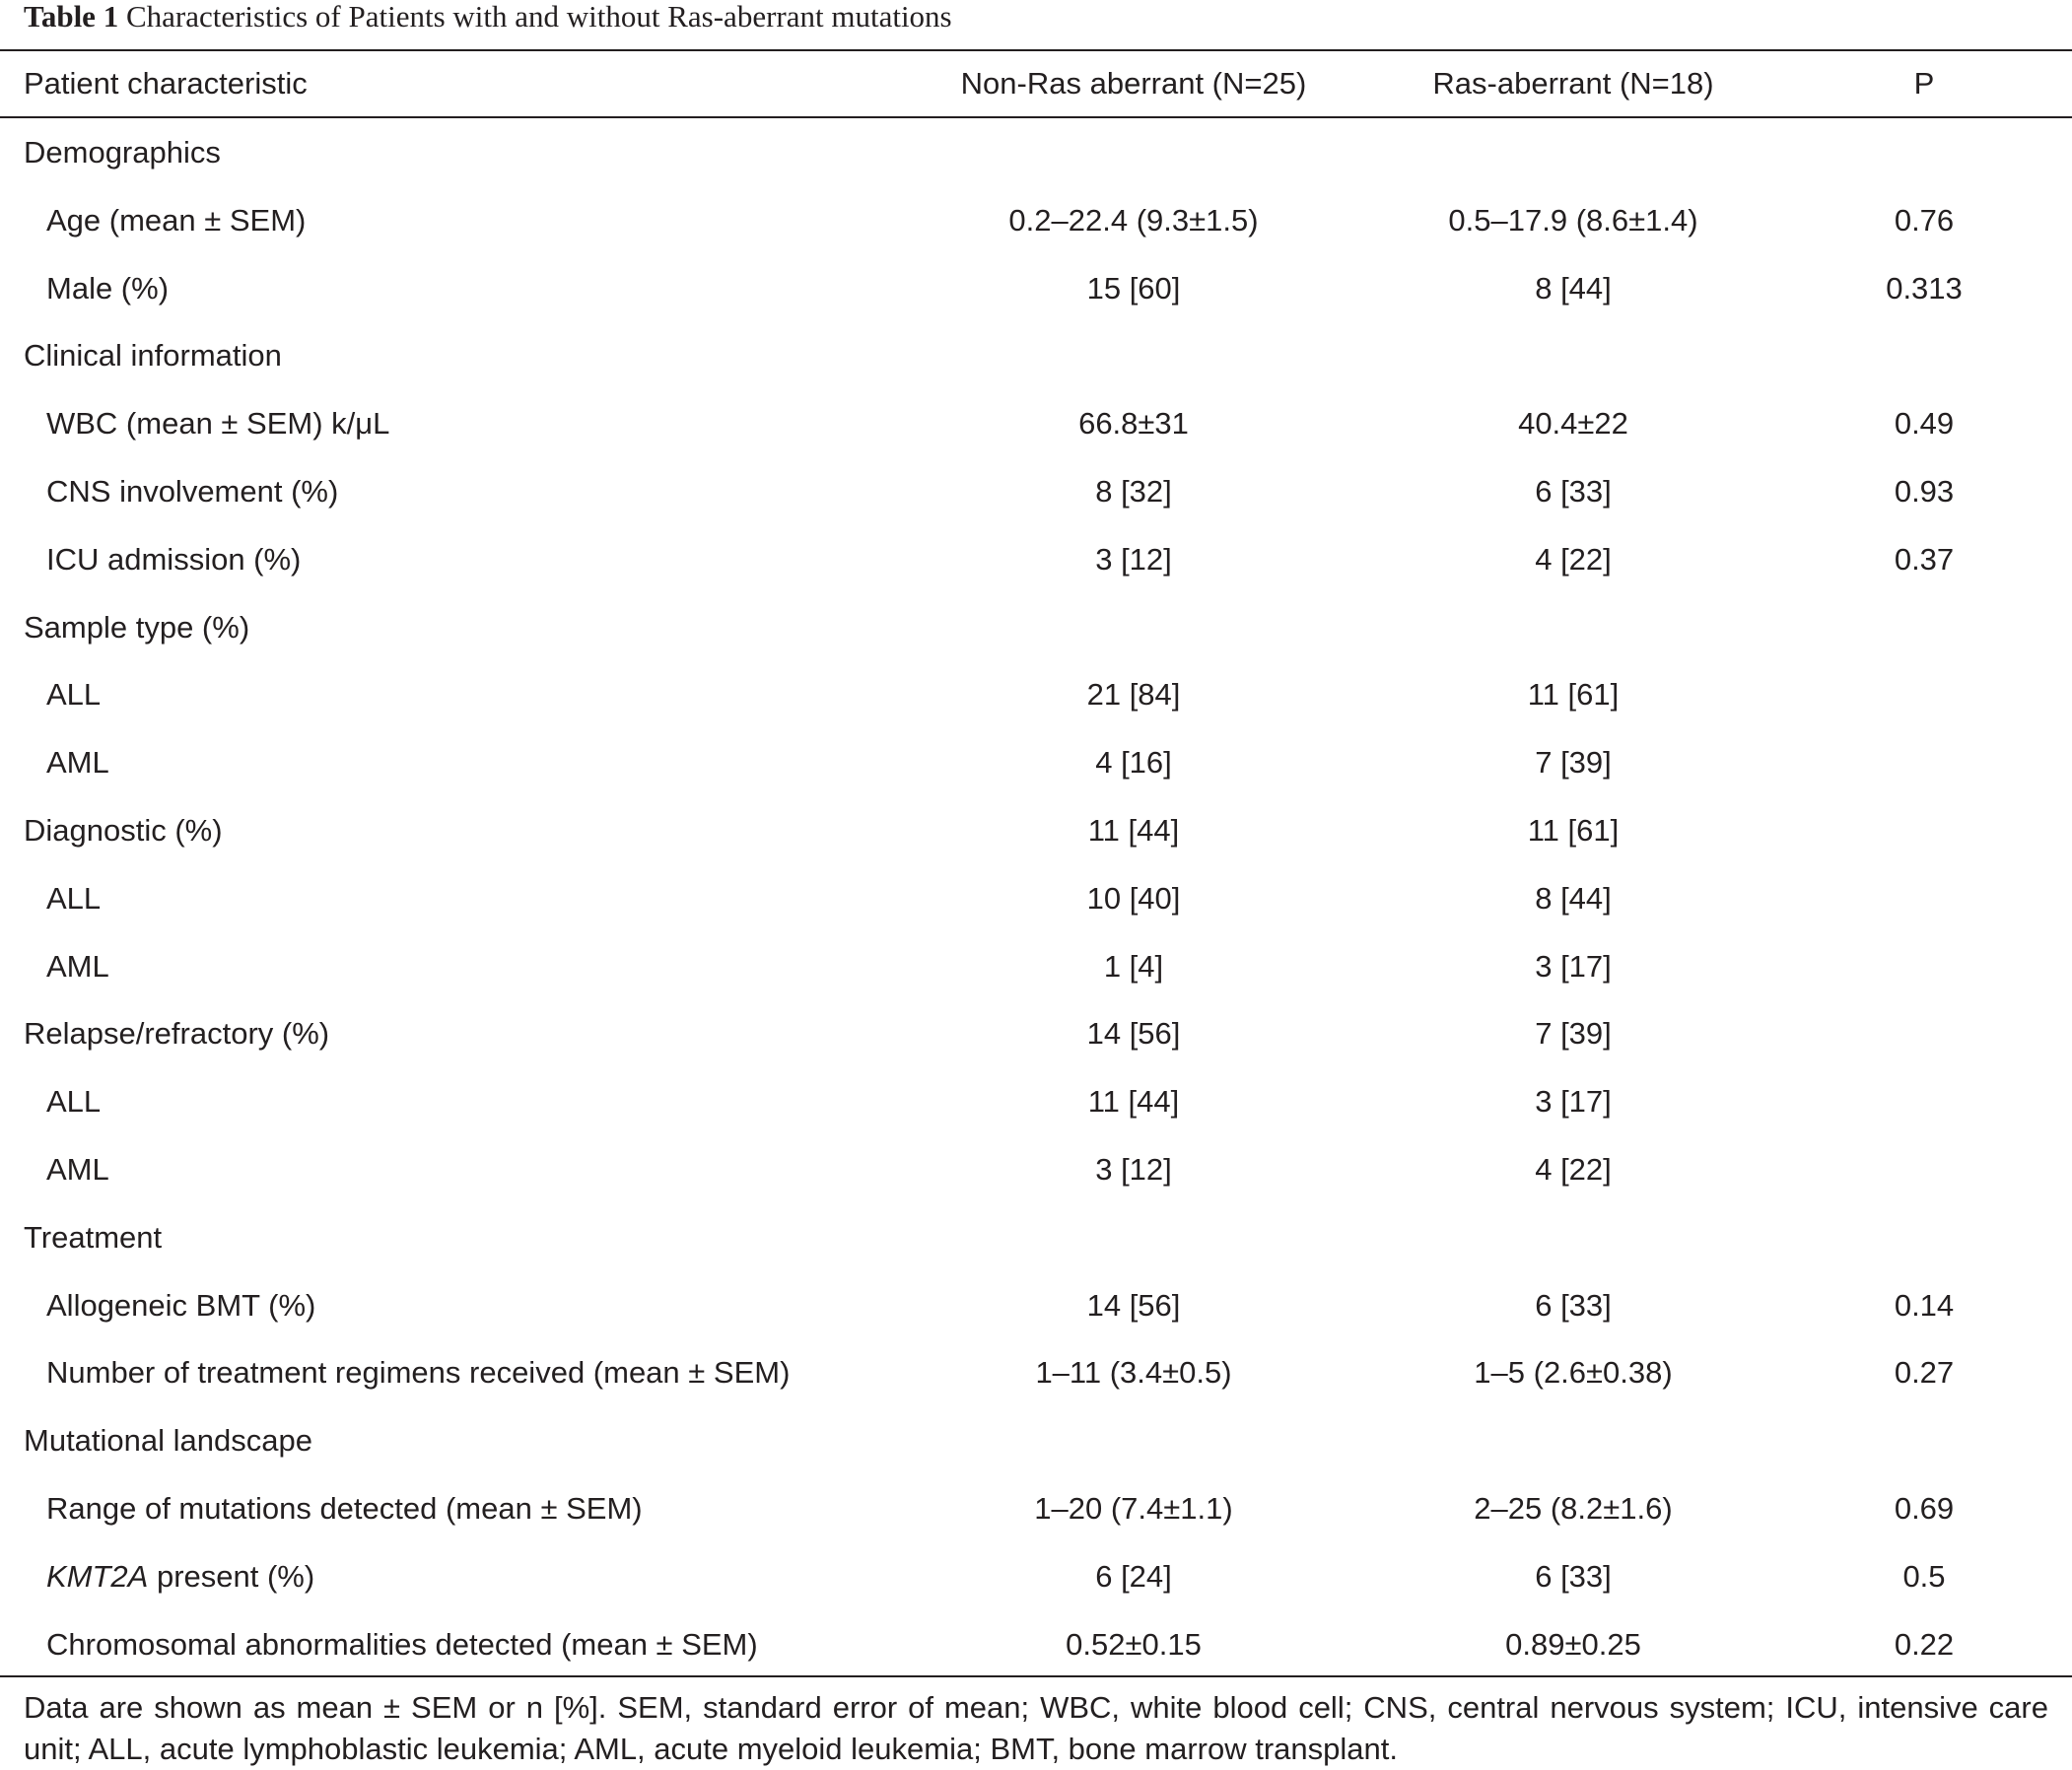 This screenshot has width=2072, height=1770. I want to click on p-value: 0.313, so click(1925, 288).